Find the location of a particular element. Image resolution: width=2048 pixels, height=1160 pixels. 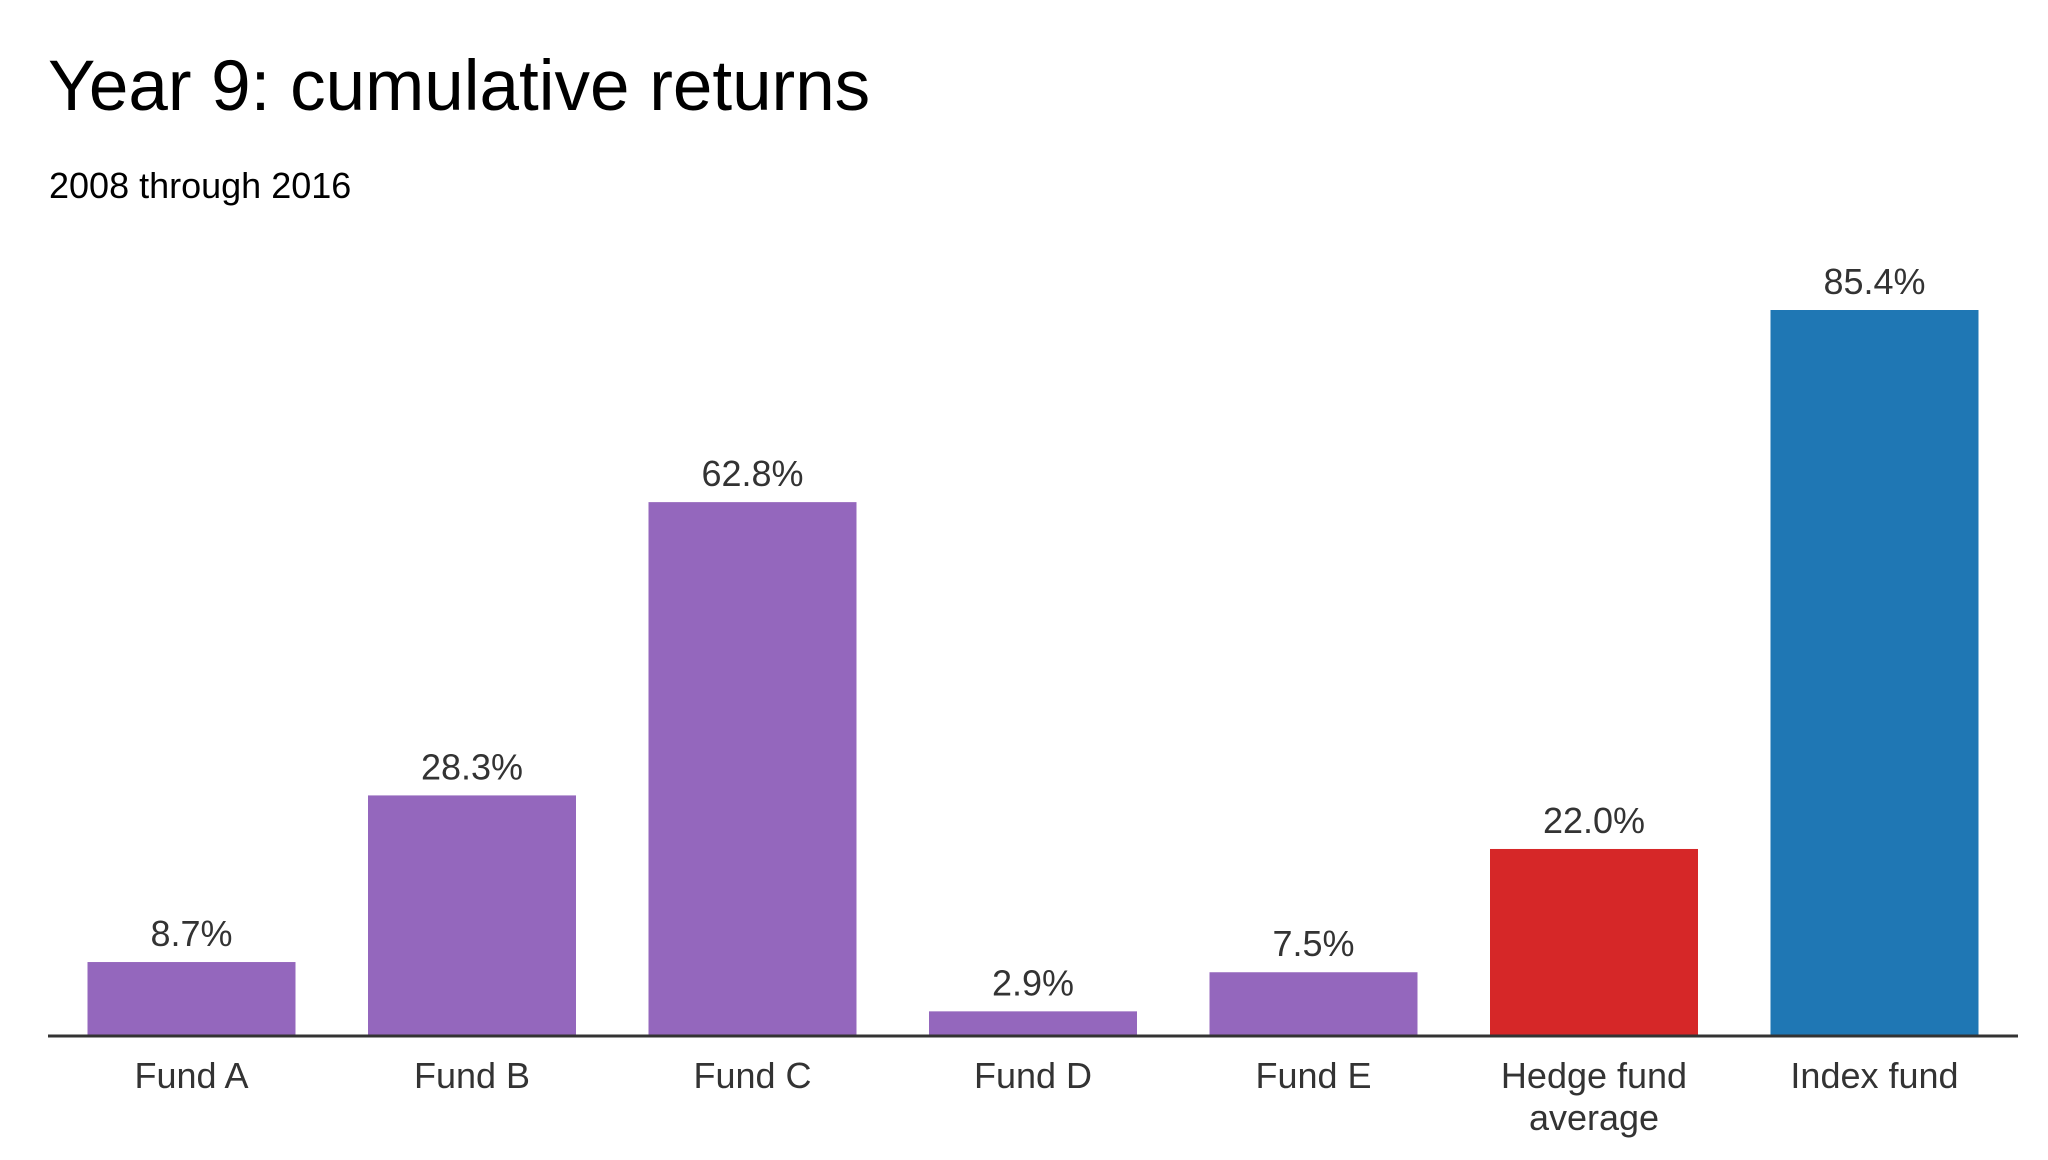

category-label: Fund E is located at coordinates (1313, 1075).